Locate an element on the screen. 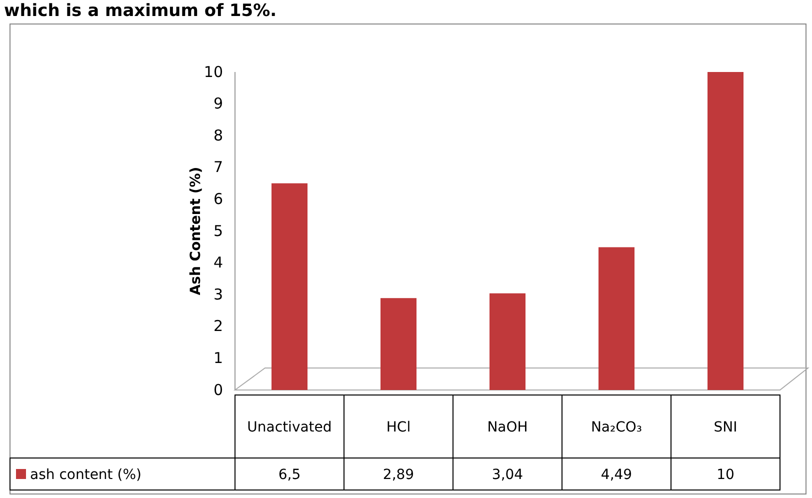  y-tick-label: 6 is located at coordinates (218, 199).